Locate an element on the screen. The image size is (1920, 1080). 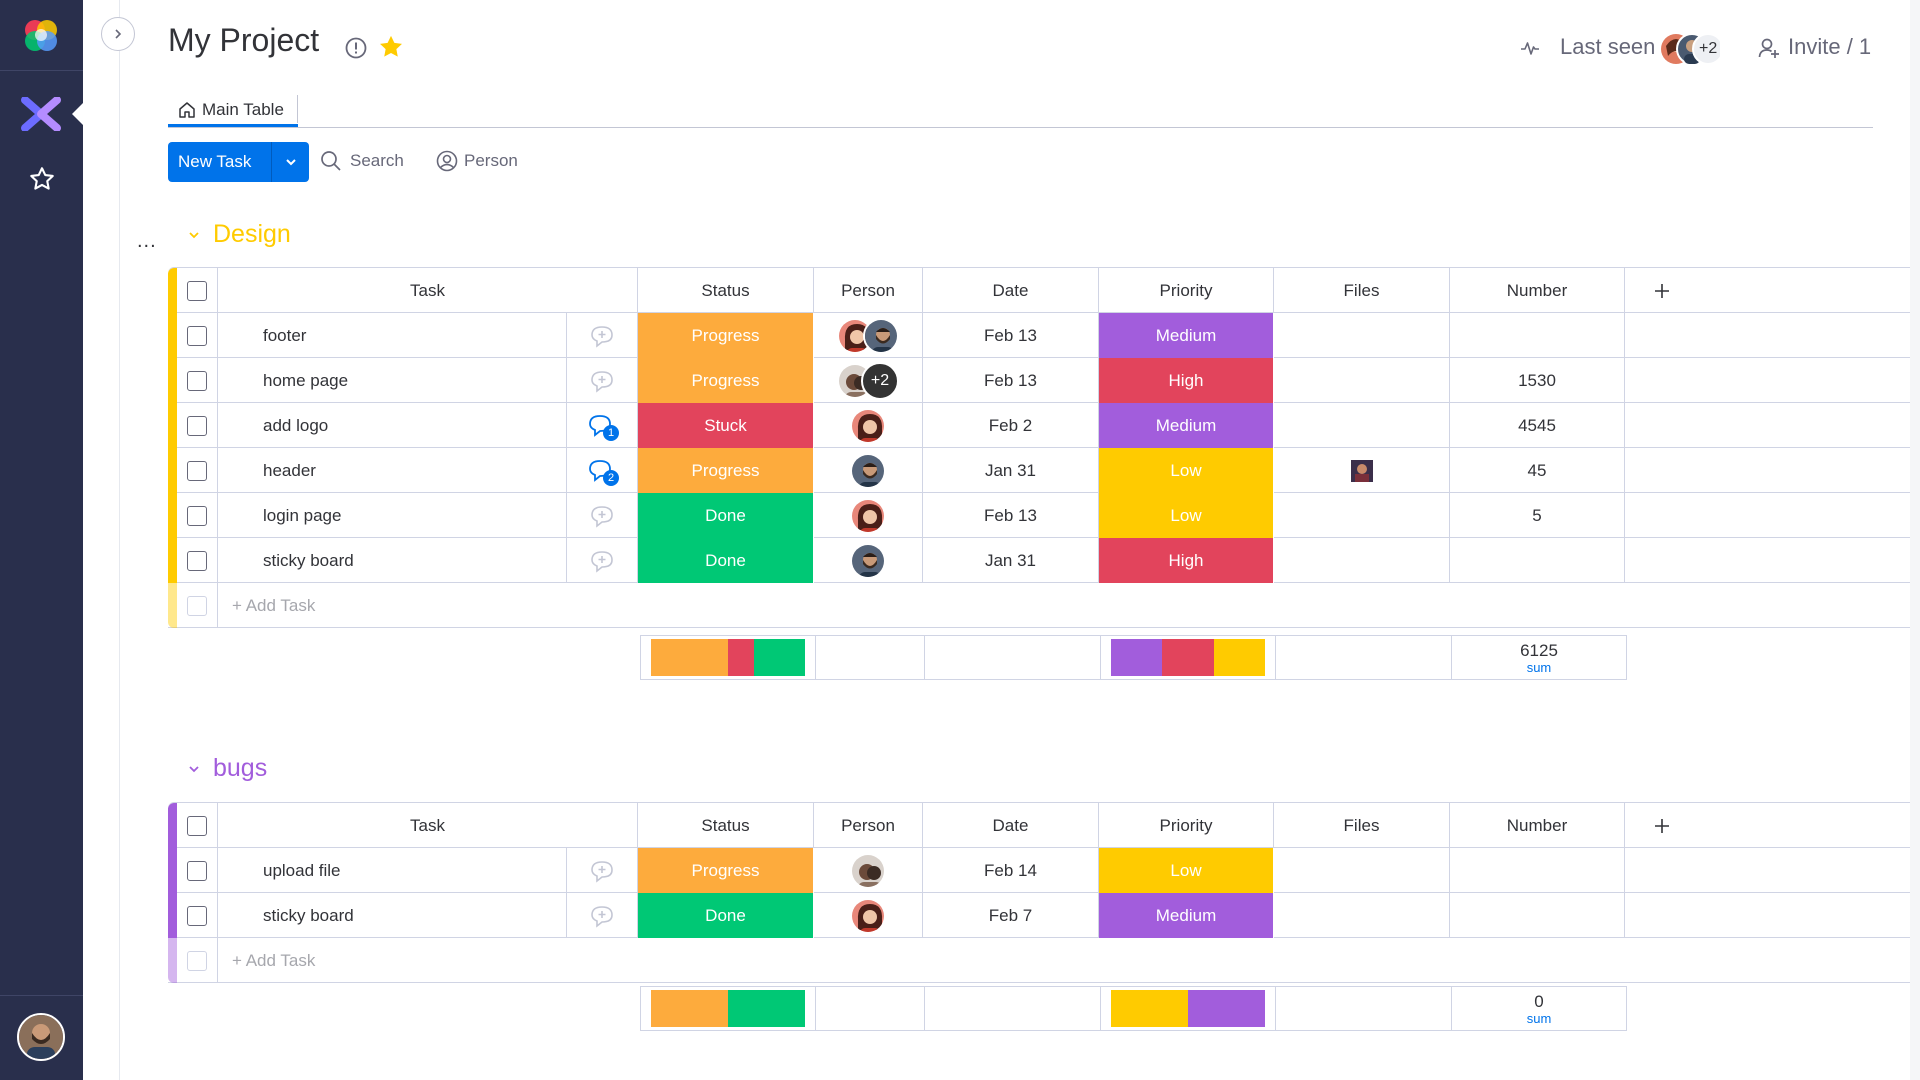
last-seen-more-count: +2 is located at coordinates (1708, 48).